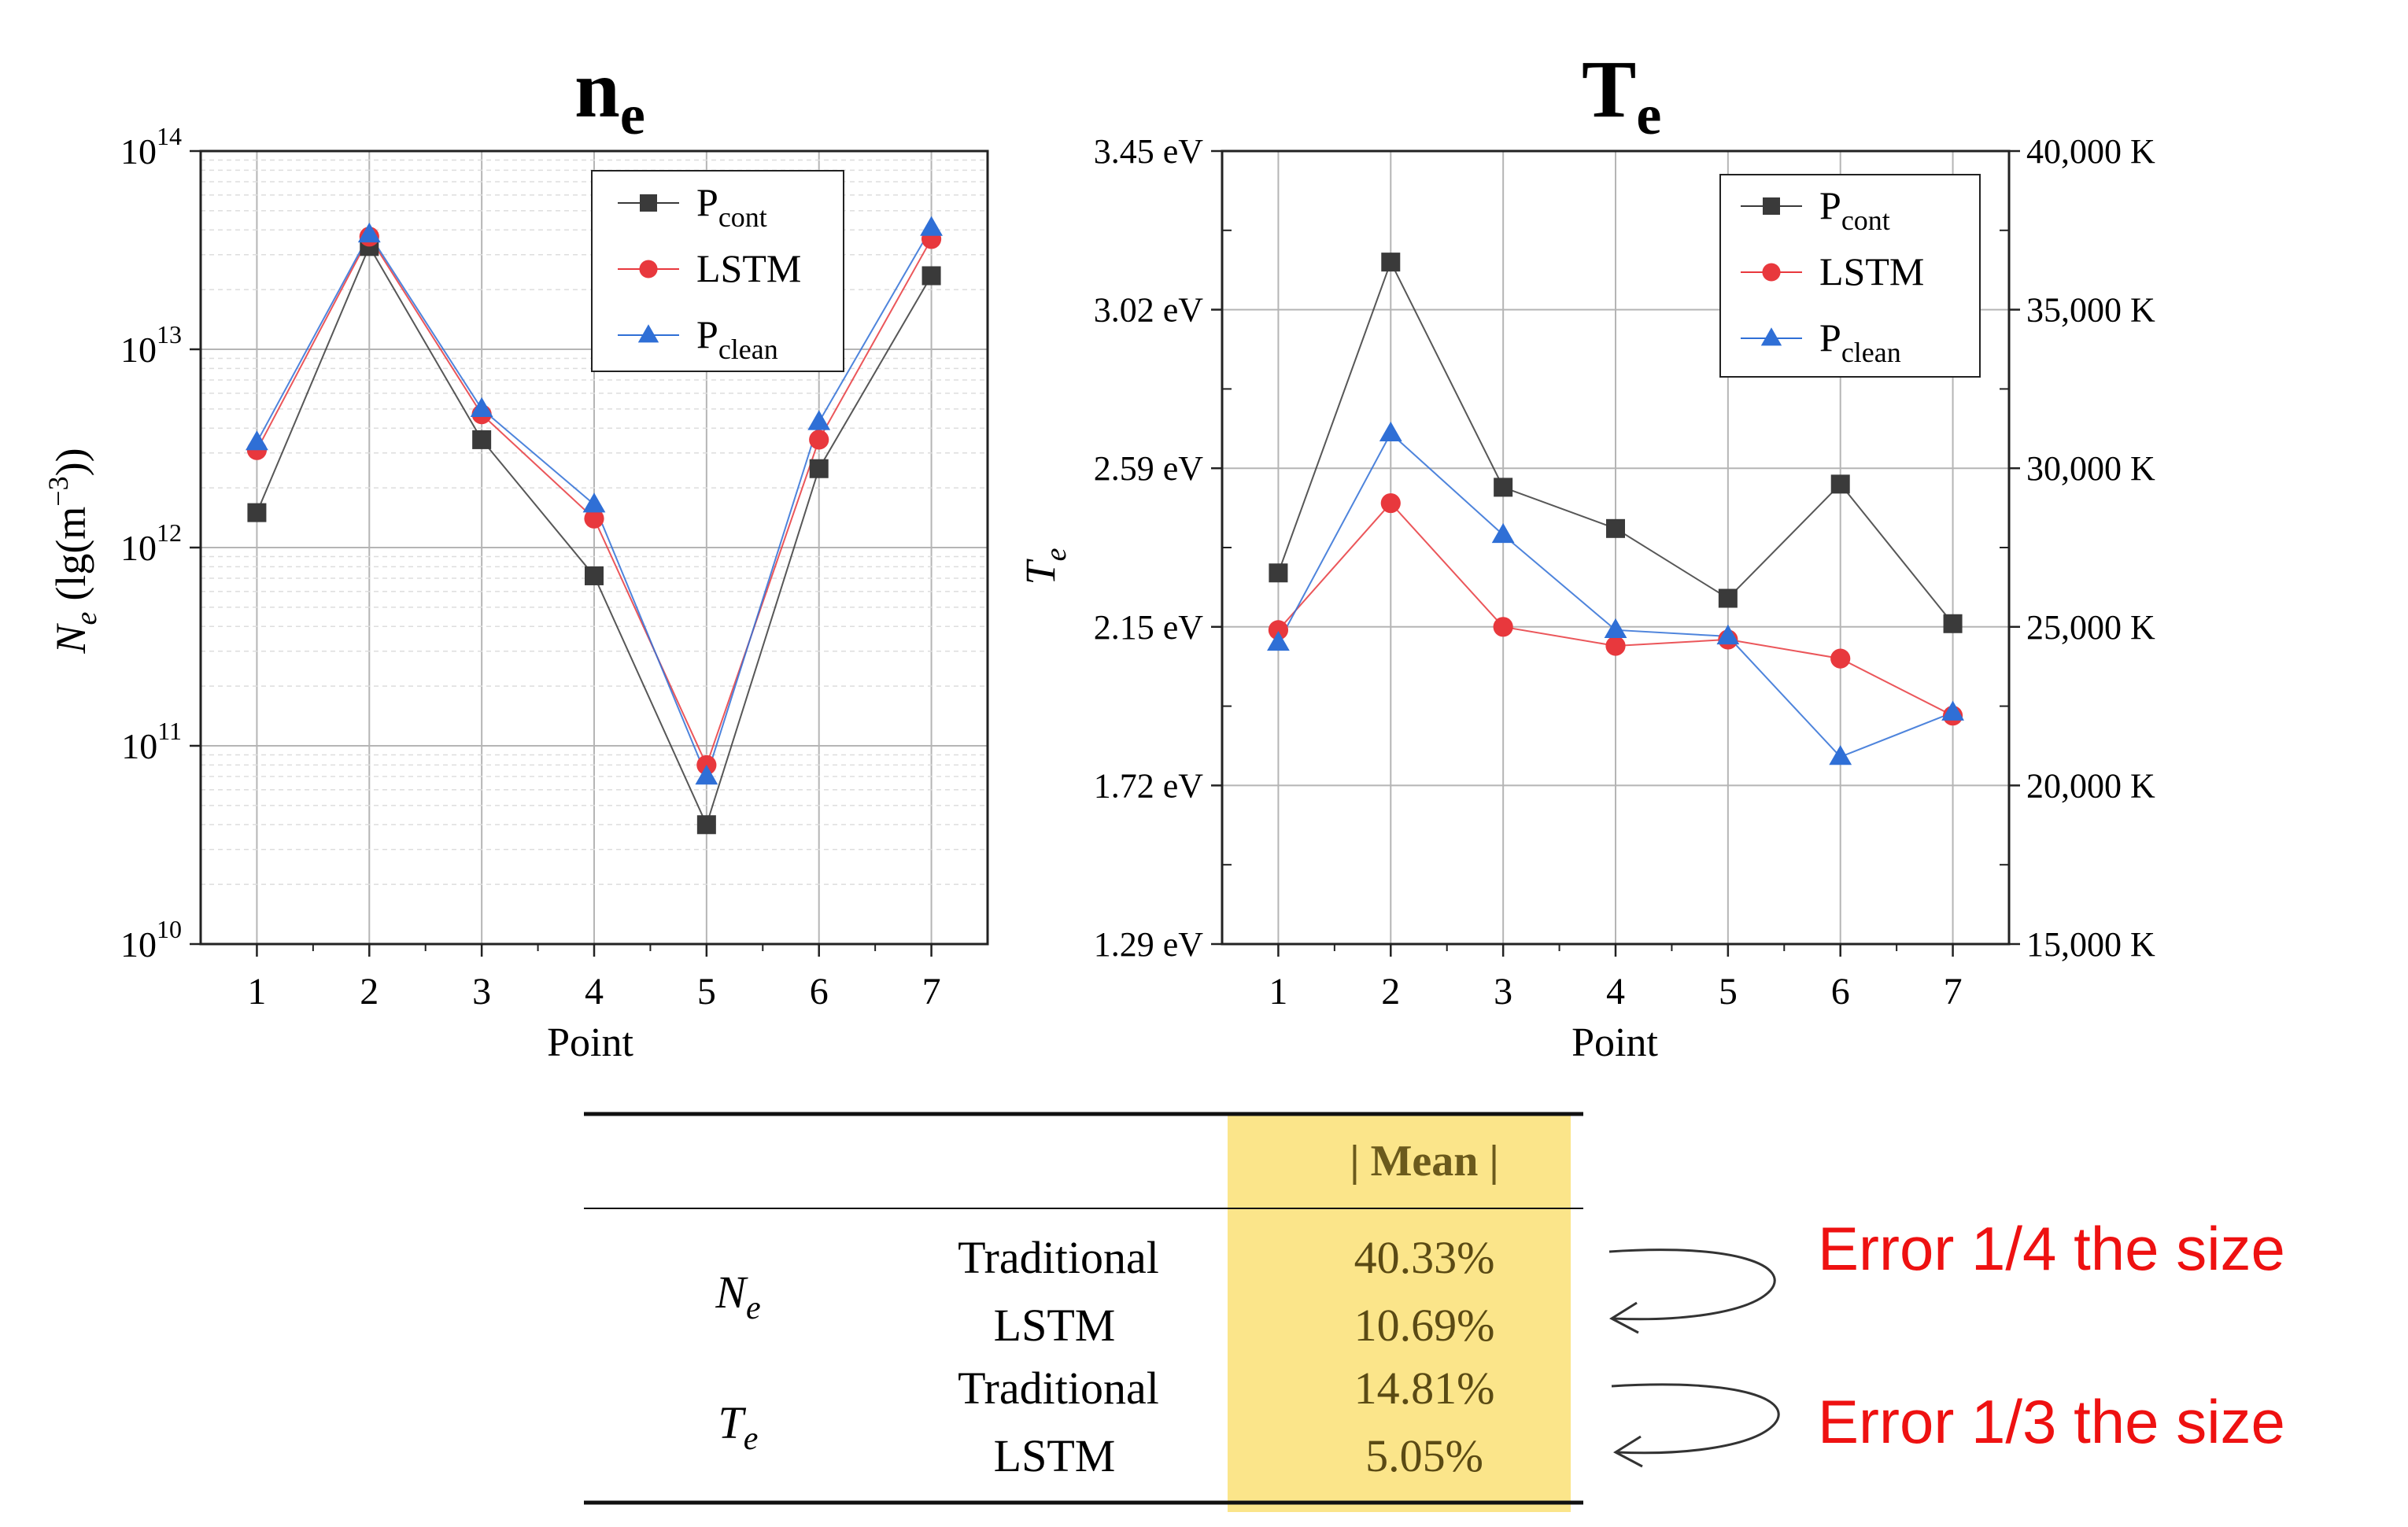 The image size is (2408, 1527). Describe the element at coordinates (1424, 1161) in the screenshot. I see `table-header-mean: | Mean |` at that location.